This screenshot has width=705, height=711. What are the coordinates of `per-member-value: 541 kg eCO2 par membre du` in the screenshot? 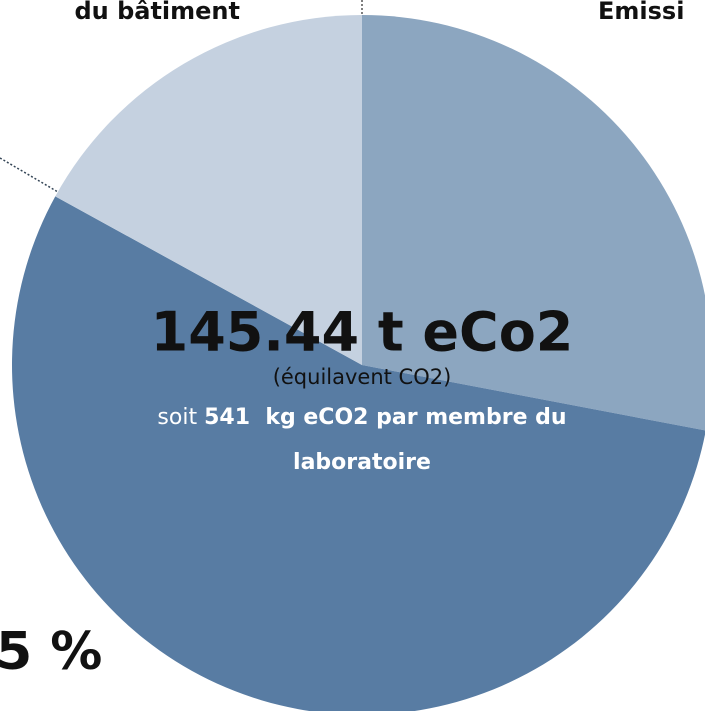 It's located at (385, 417).